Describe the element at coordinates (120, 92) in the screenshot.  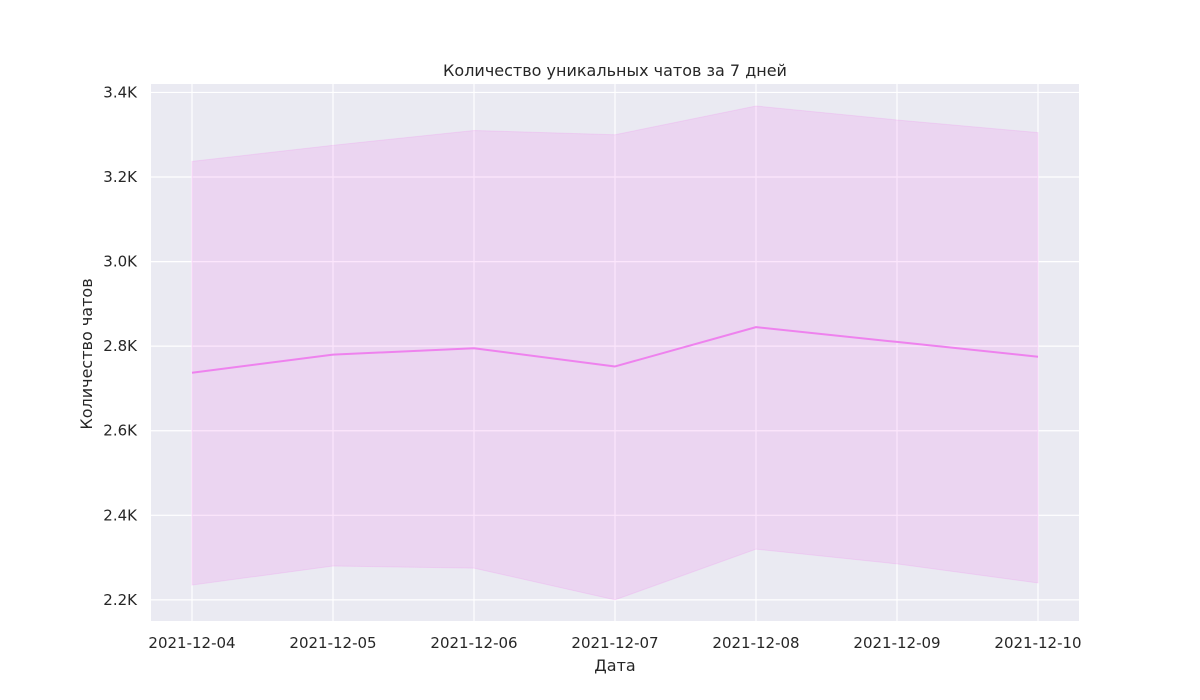
I see `y-tick-label: 3.4K` at that location.